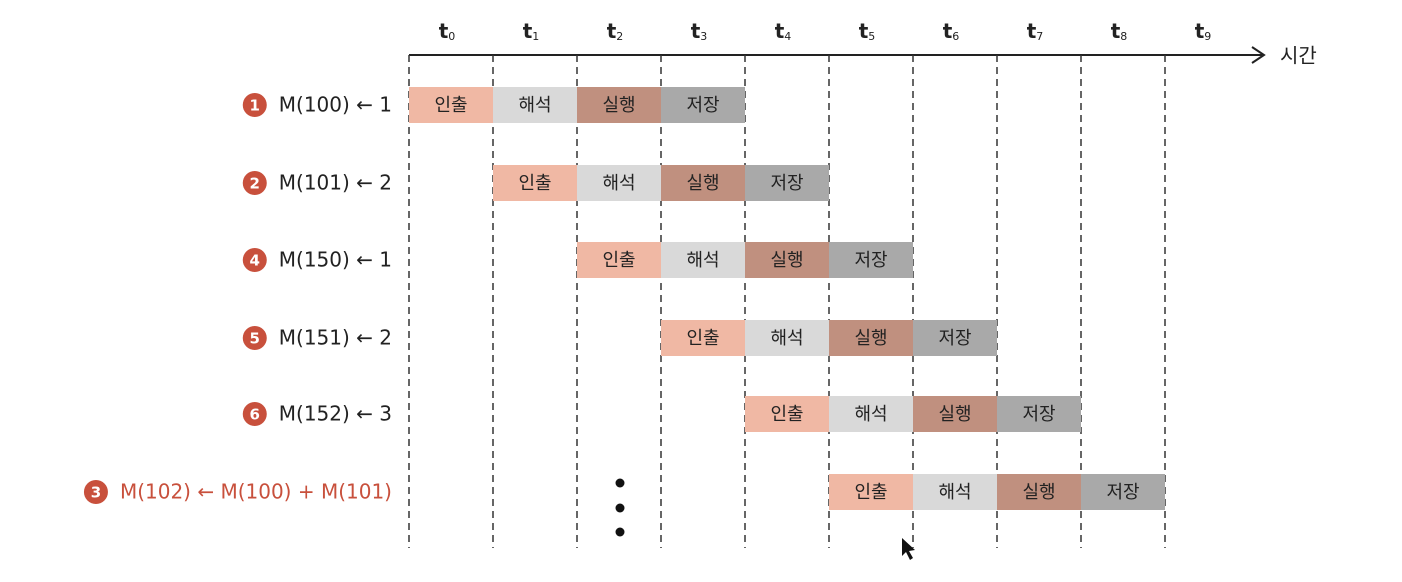  Describe the element at coordinates (1298, 56) in the screenshot. I see `axis-label: 시간` at that location.